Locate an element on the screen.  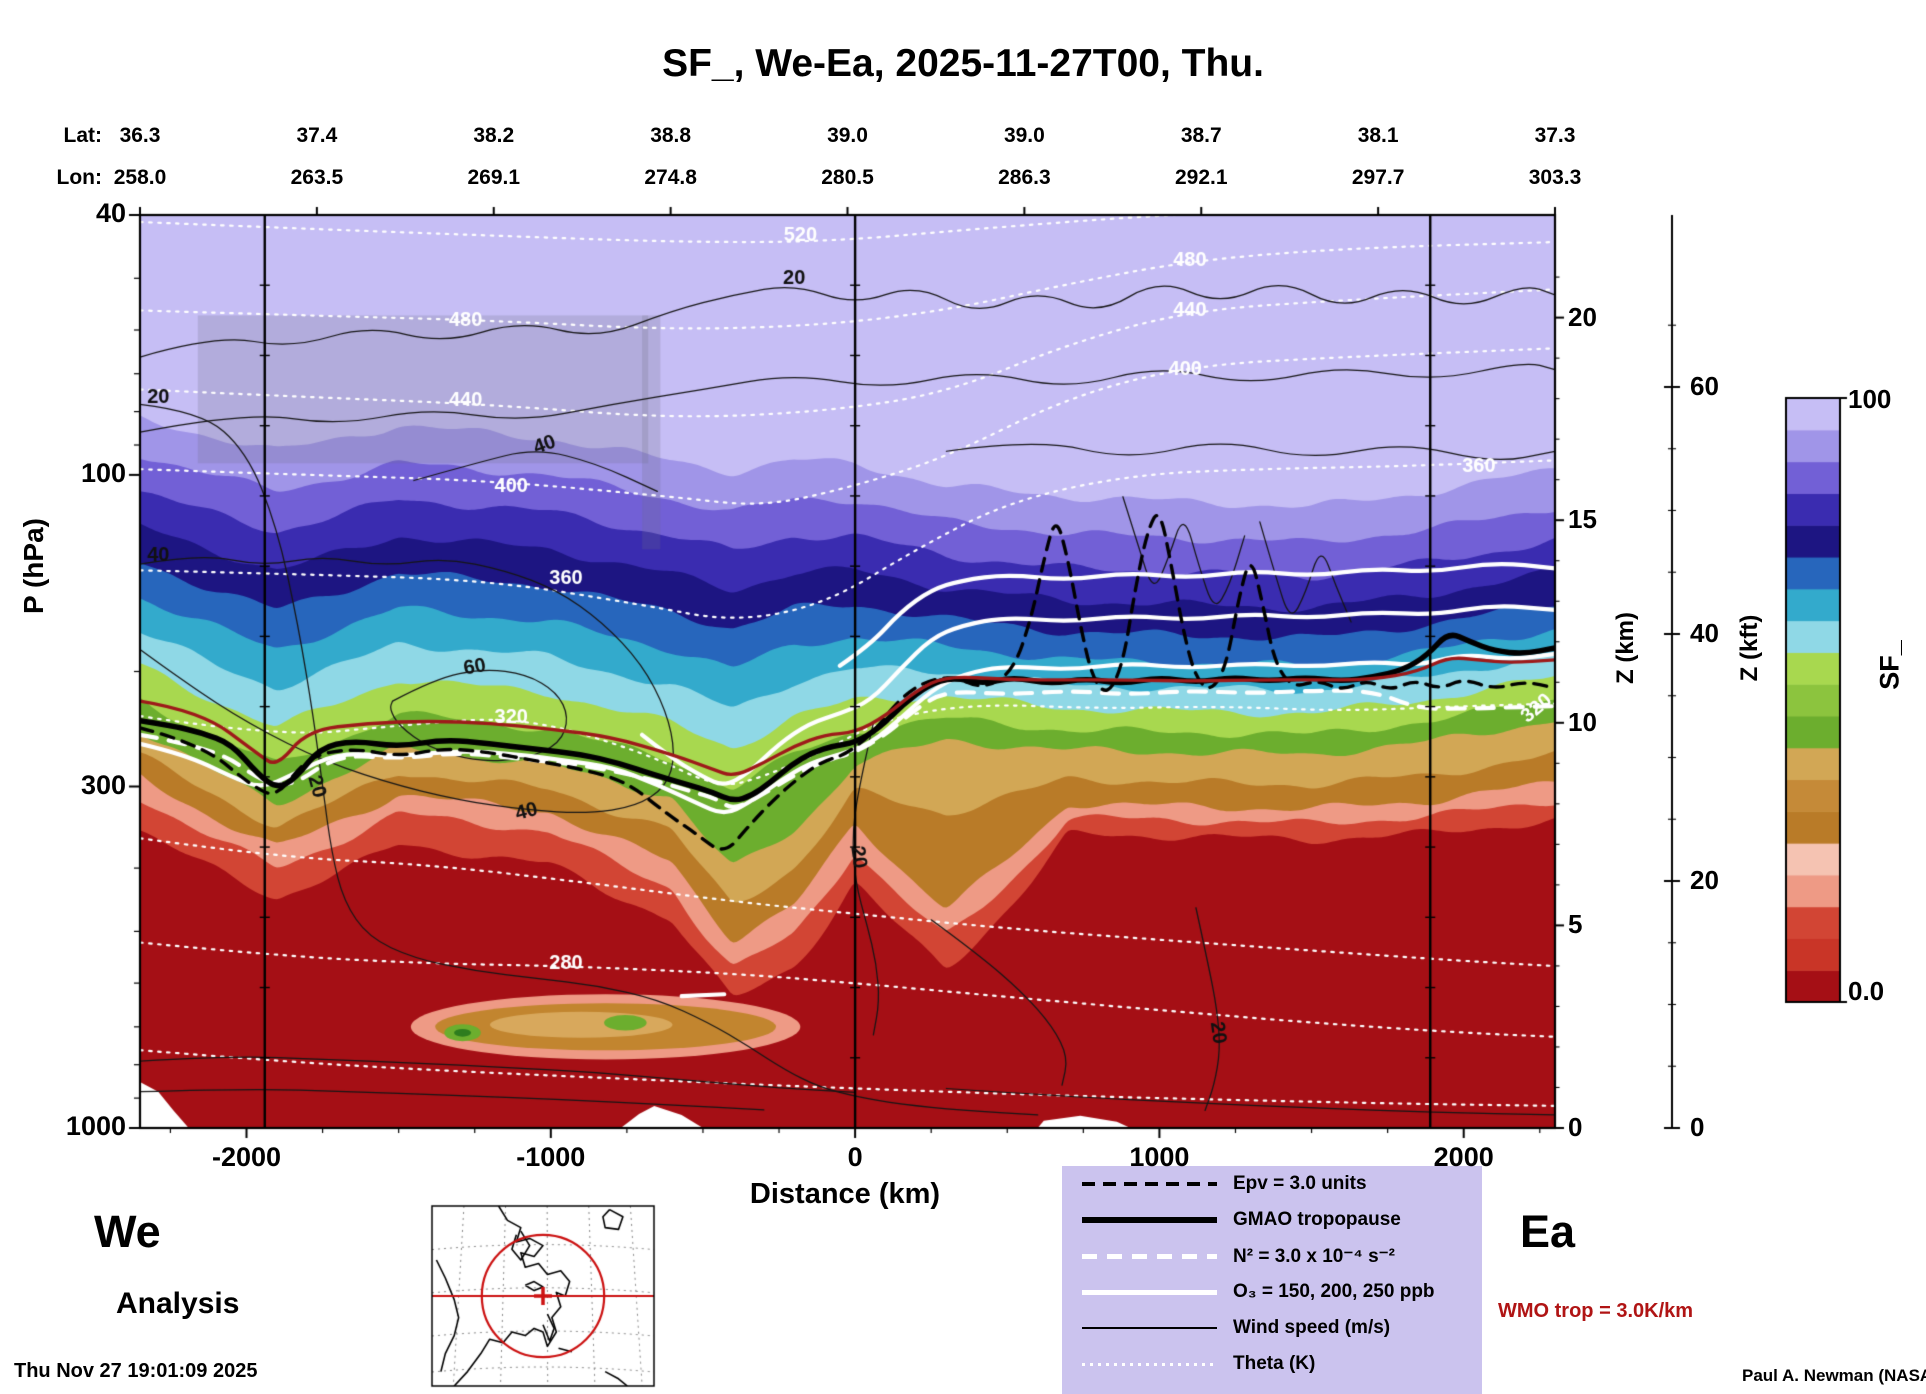
p-tick-label: 40 is located at coordinates (110, 213).